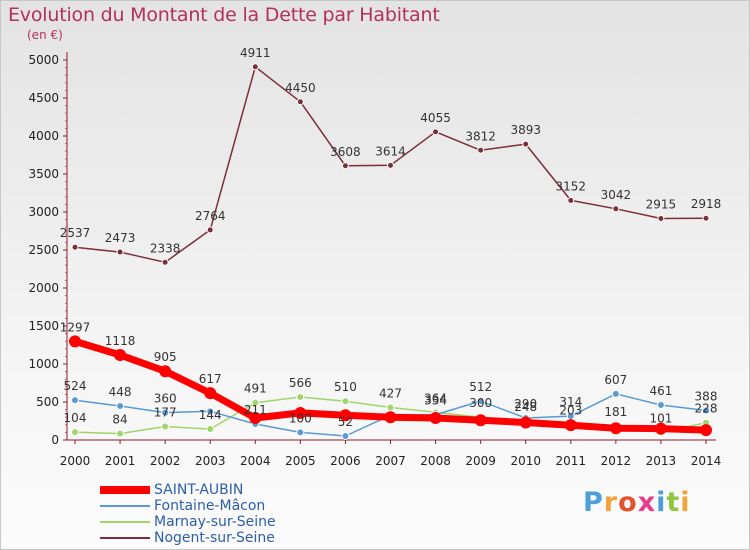  What do you see at coordinates (480, 136) in the screenshot?
I see `data-label: 3812` at bounding box center [480, 136].